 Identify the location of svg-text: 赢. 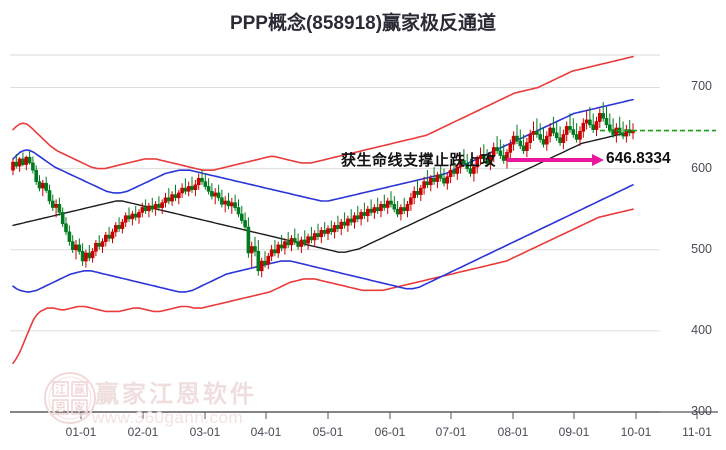
(79, 389).